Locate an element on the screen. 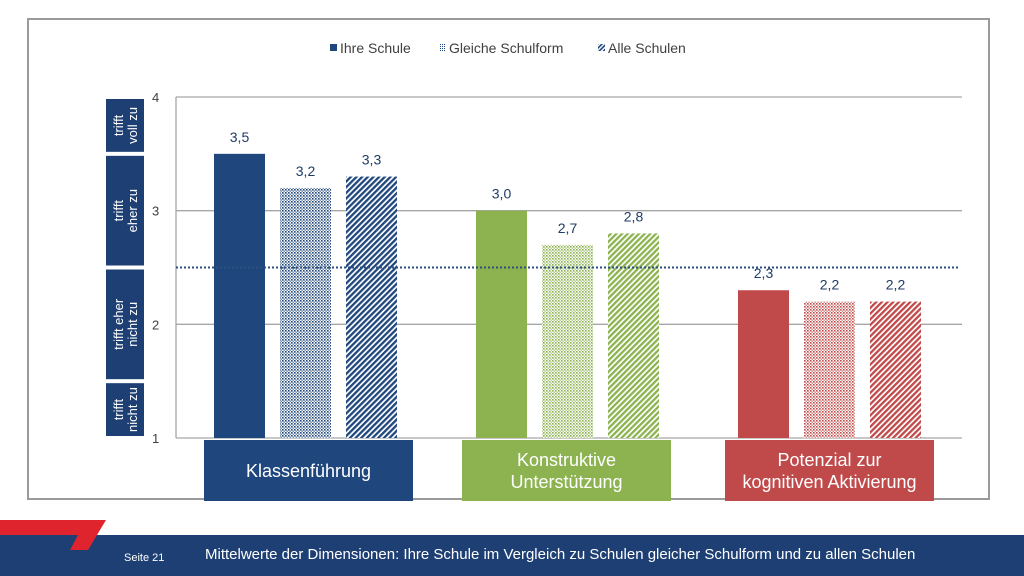  category-label: Klassenführung is located at coordinates (308, 471).